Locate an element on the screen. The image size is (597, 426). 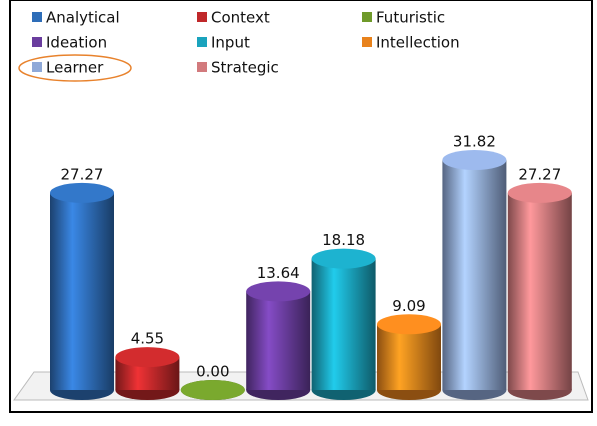
legend-label: Futuristic is located at coordinates (410, 18).